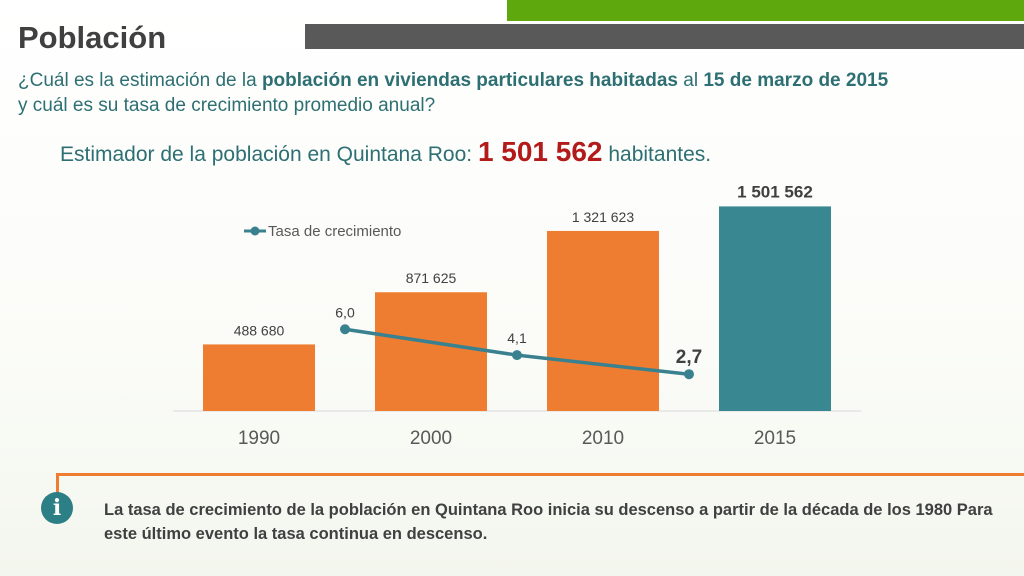  What do you see at coordinates (540, 151) in the screenshot?
I see `estimate-value: 1 501 562` at bounding box center [540, 151].